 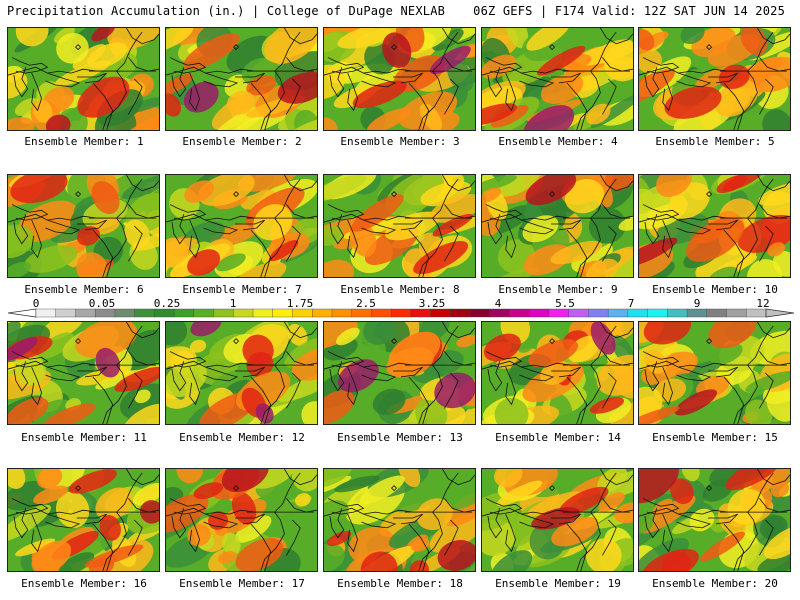 I want to click on colorbar-tick-label: 3.25, so click(x=432, y=303).